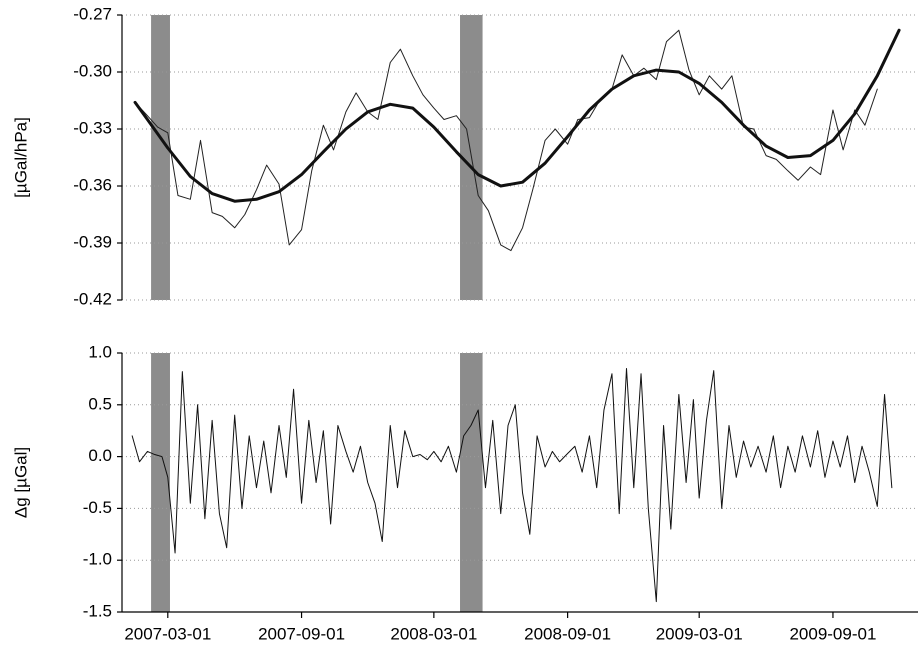  Describe the element at coordinates (567, 633) in the screenshot. I see `x-tick-label: 2008-09-01` at that location.